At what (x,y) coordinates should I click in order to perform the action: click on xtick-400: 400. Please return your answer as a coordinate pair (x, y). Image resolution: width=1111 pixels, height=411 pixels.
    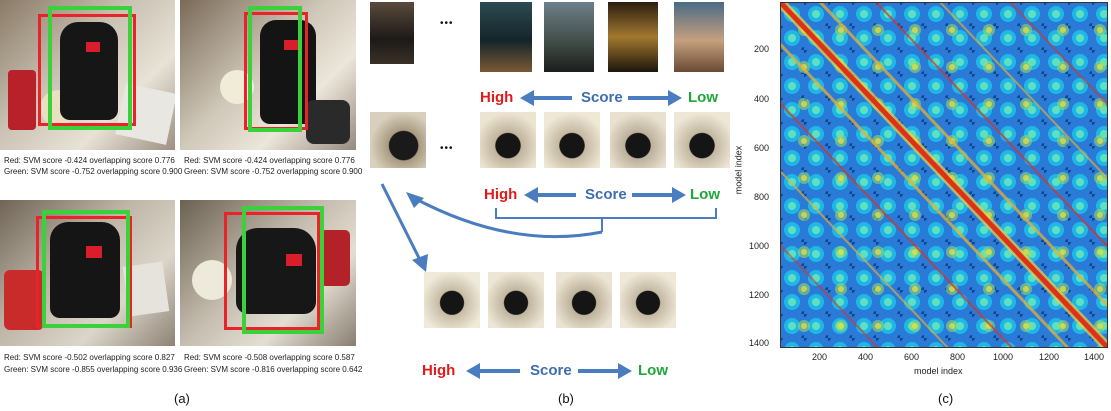
    Looking at the image, I should click on (866, 357).